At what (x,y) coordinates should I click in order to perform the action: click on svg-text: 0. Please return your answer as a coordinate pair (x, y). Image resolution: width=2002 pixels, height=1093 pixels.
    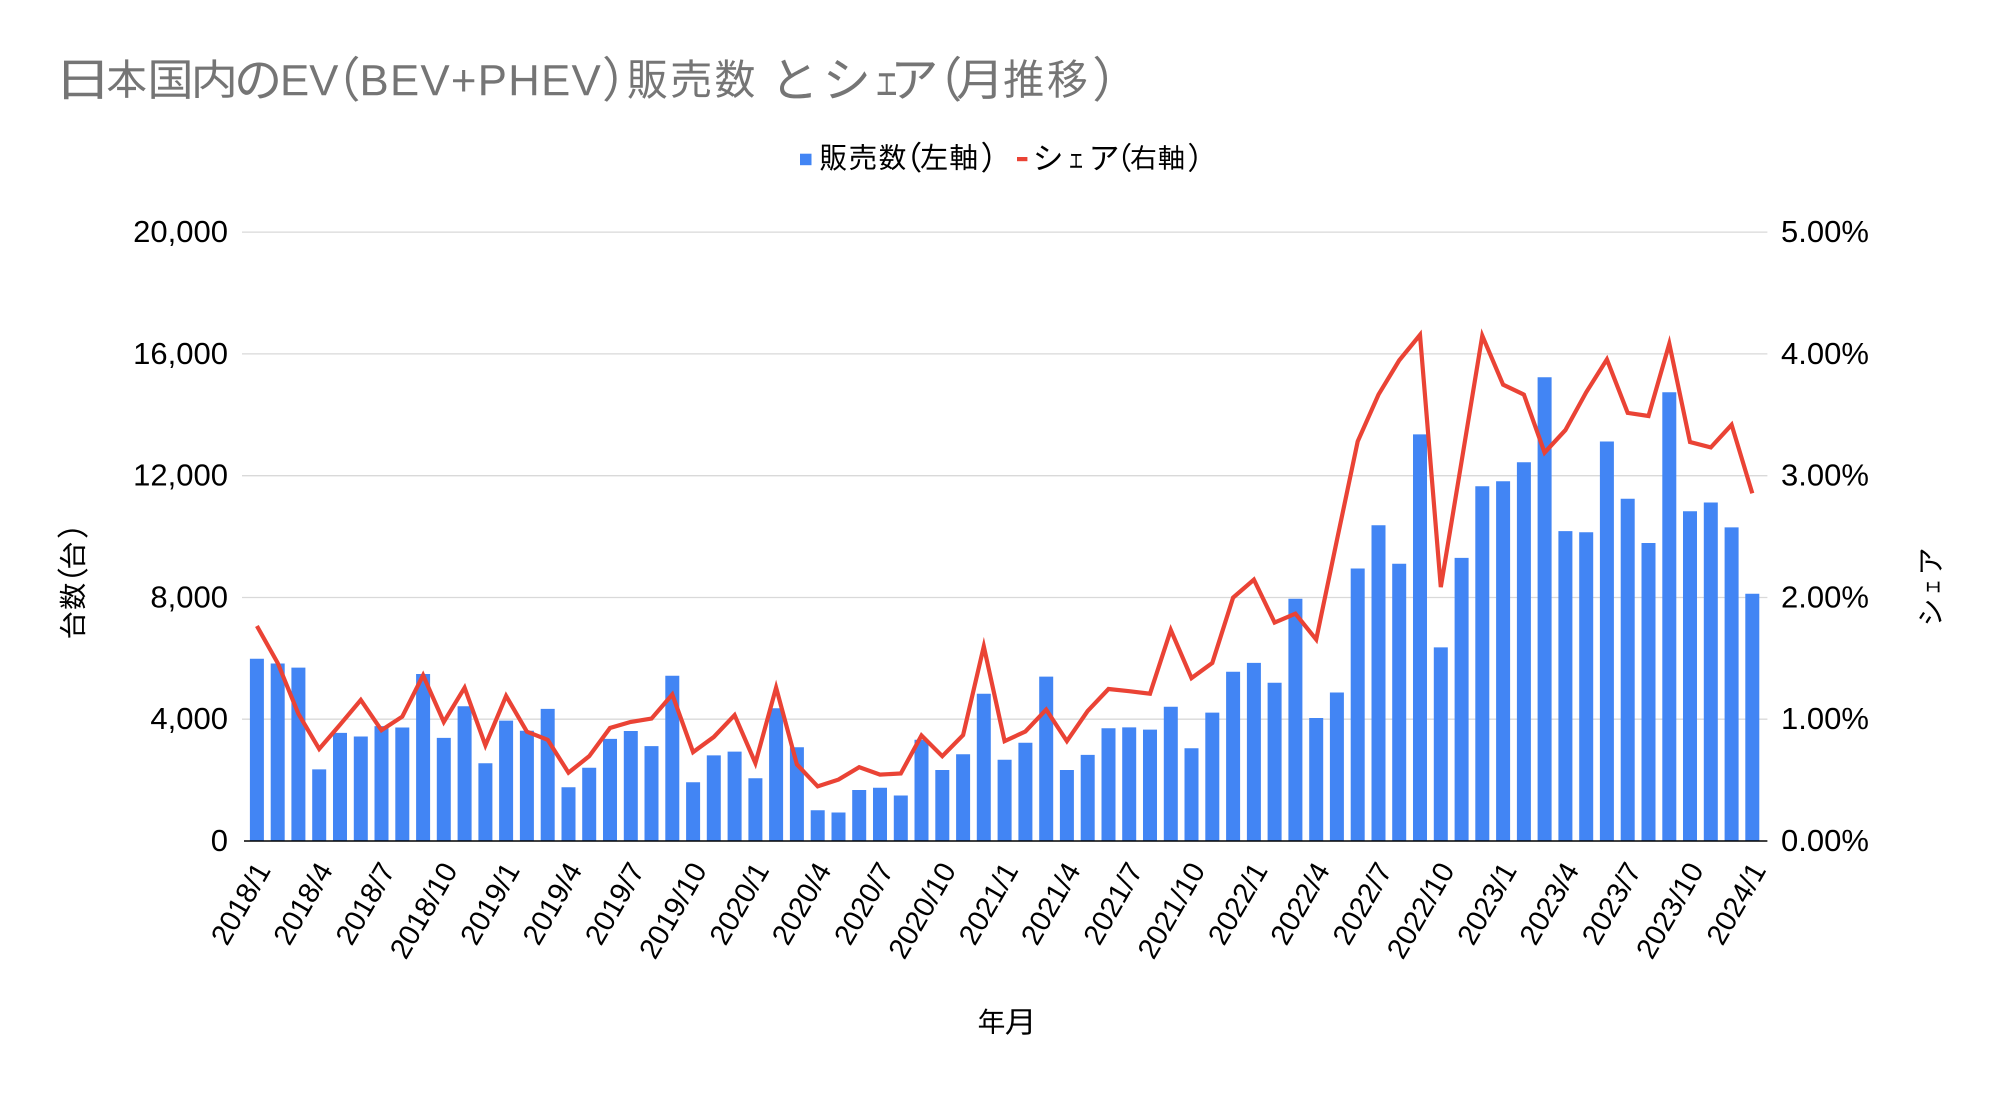
    Looking at the image, I should click on (219, 840).